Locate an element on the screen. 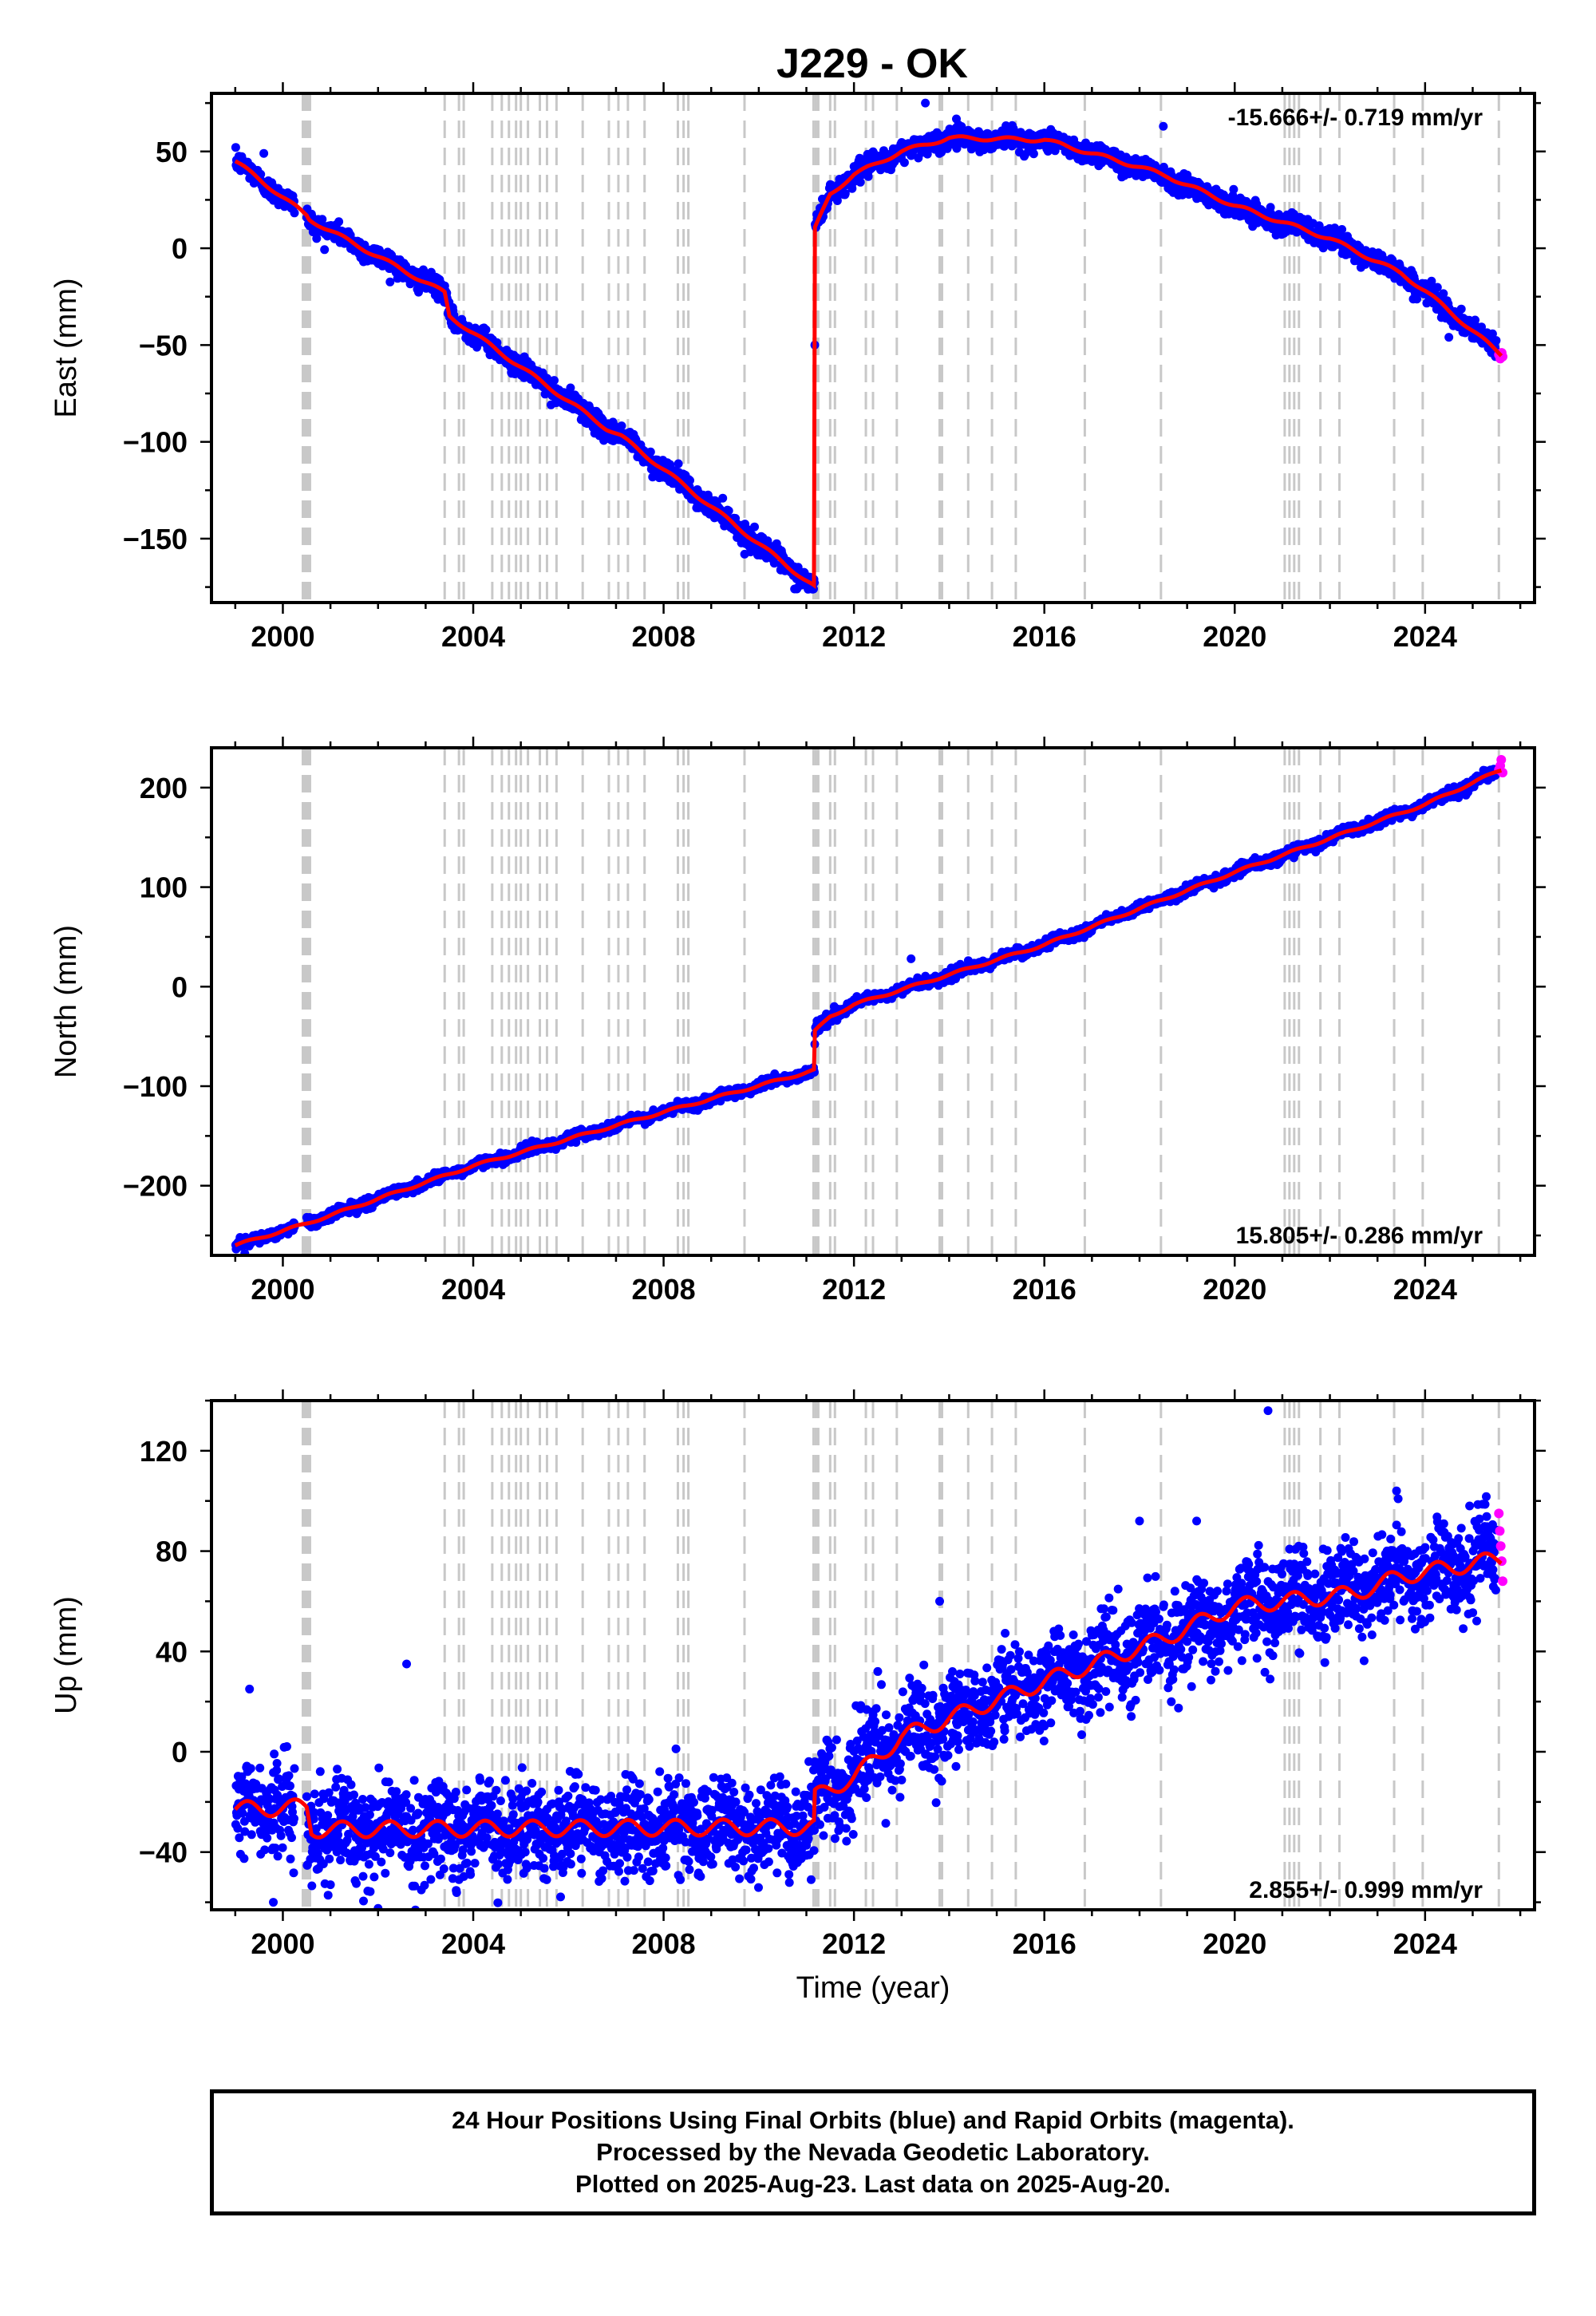 The image size is (1596, 2316). y-tick-label: 50 is located at coordinates (172, 152).